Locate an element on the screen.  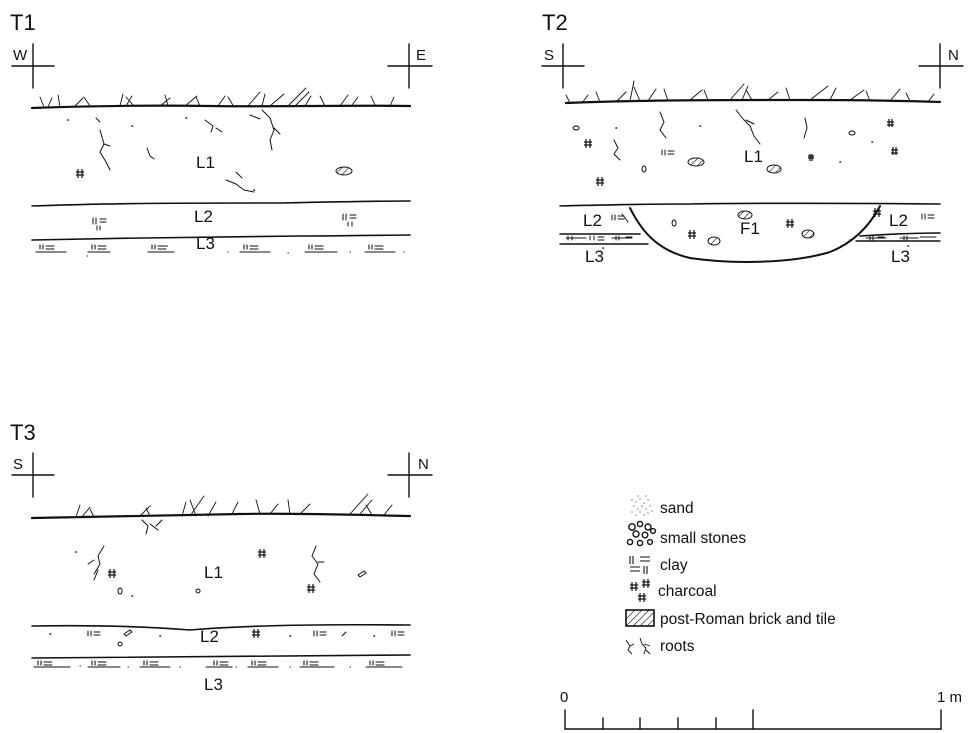
legend-label: clay is located at coordinates (674, 565).